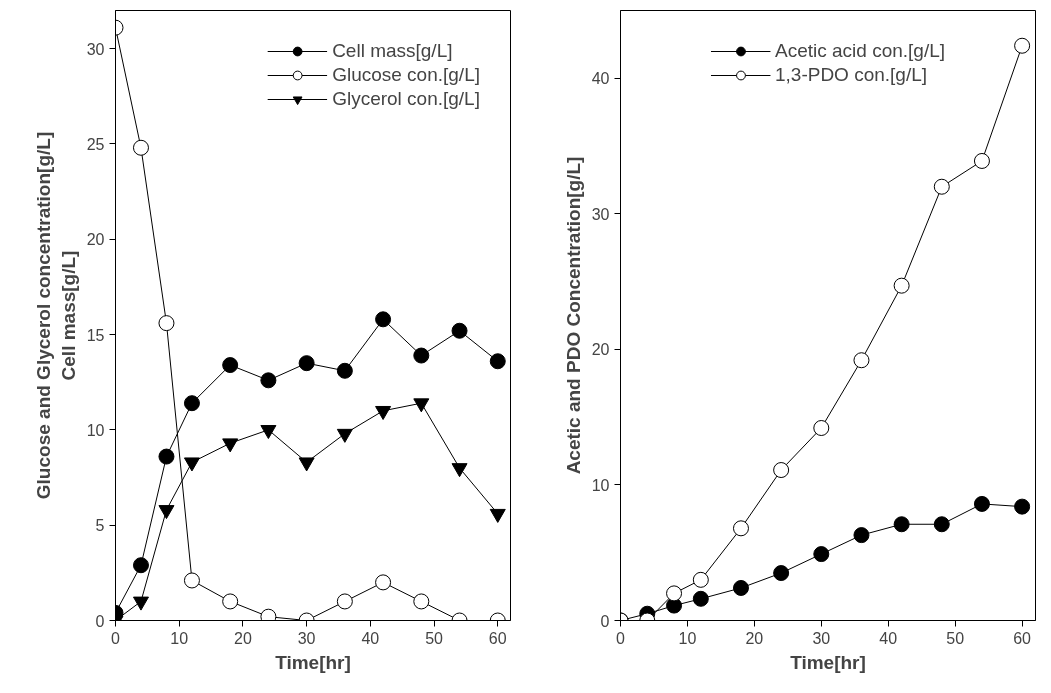 The width and height of the screenshot is (1051, 693). What do you see at coordinates (860, 51) in the screenshot?
I see `legend-label: Acetic acid con.[g/L]` at bounding box center [860, 51].